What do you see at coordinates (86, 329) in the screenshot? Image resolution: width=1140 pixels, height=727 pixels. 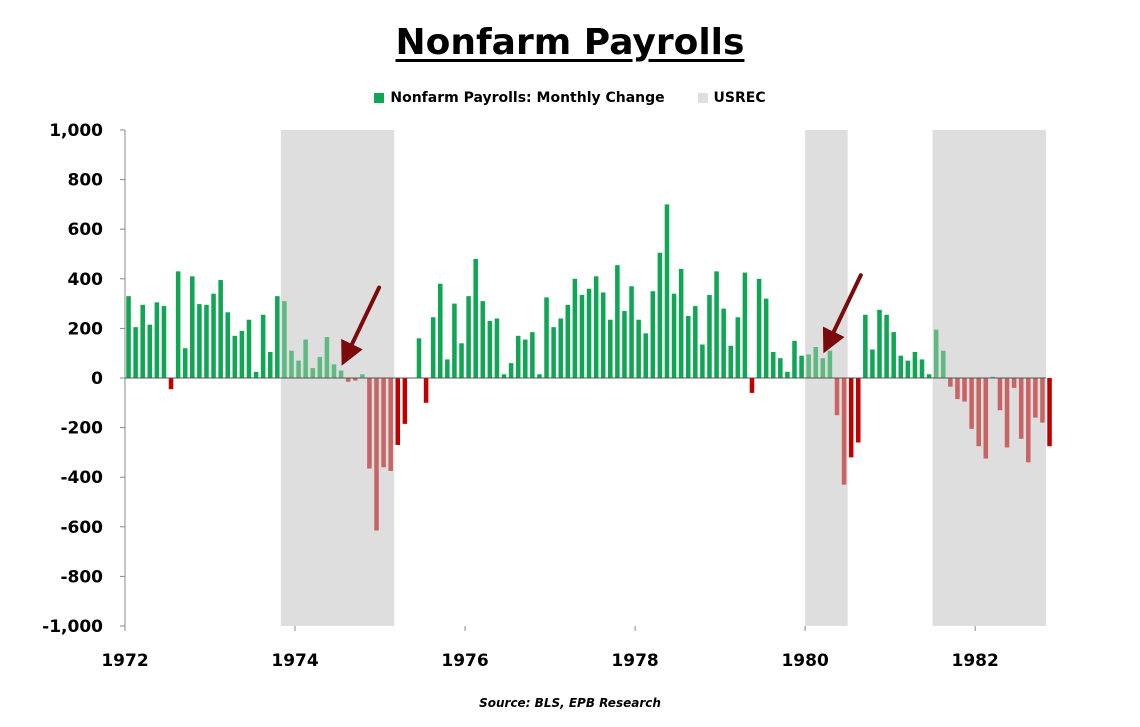 I see `y-tick-label: 200` at bounding box center [86, 329].